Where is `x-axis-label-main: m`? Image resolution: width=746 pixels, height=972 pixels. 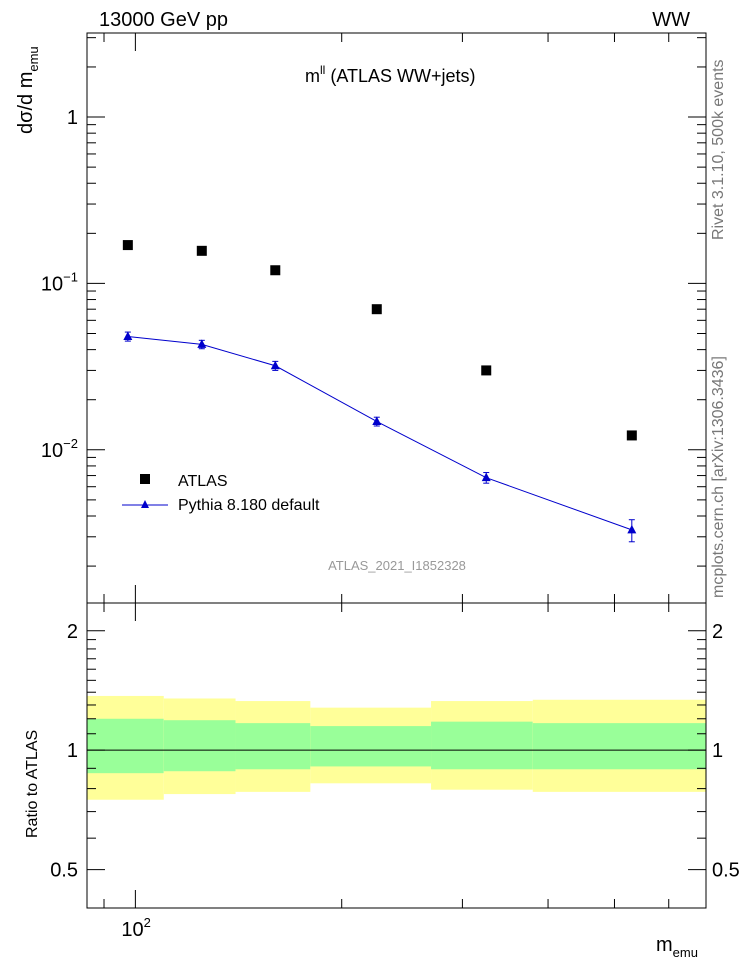 x-axis-label-main: m is located at coordinates (664, 945).